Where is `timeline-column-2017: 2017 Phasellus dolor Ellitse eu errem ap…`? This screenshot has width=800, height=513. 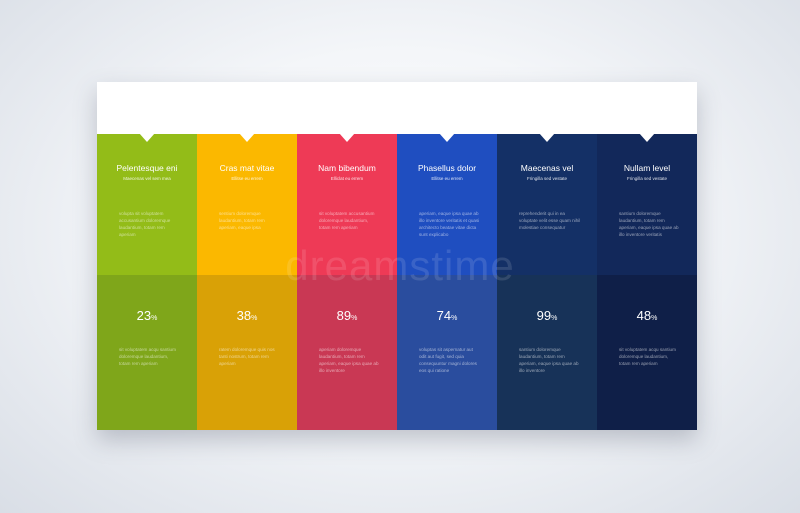
timeline-column-2017: 2017 Phasellus dolor Ellitse eu errem ap… is located at coordinates (447, 256).